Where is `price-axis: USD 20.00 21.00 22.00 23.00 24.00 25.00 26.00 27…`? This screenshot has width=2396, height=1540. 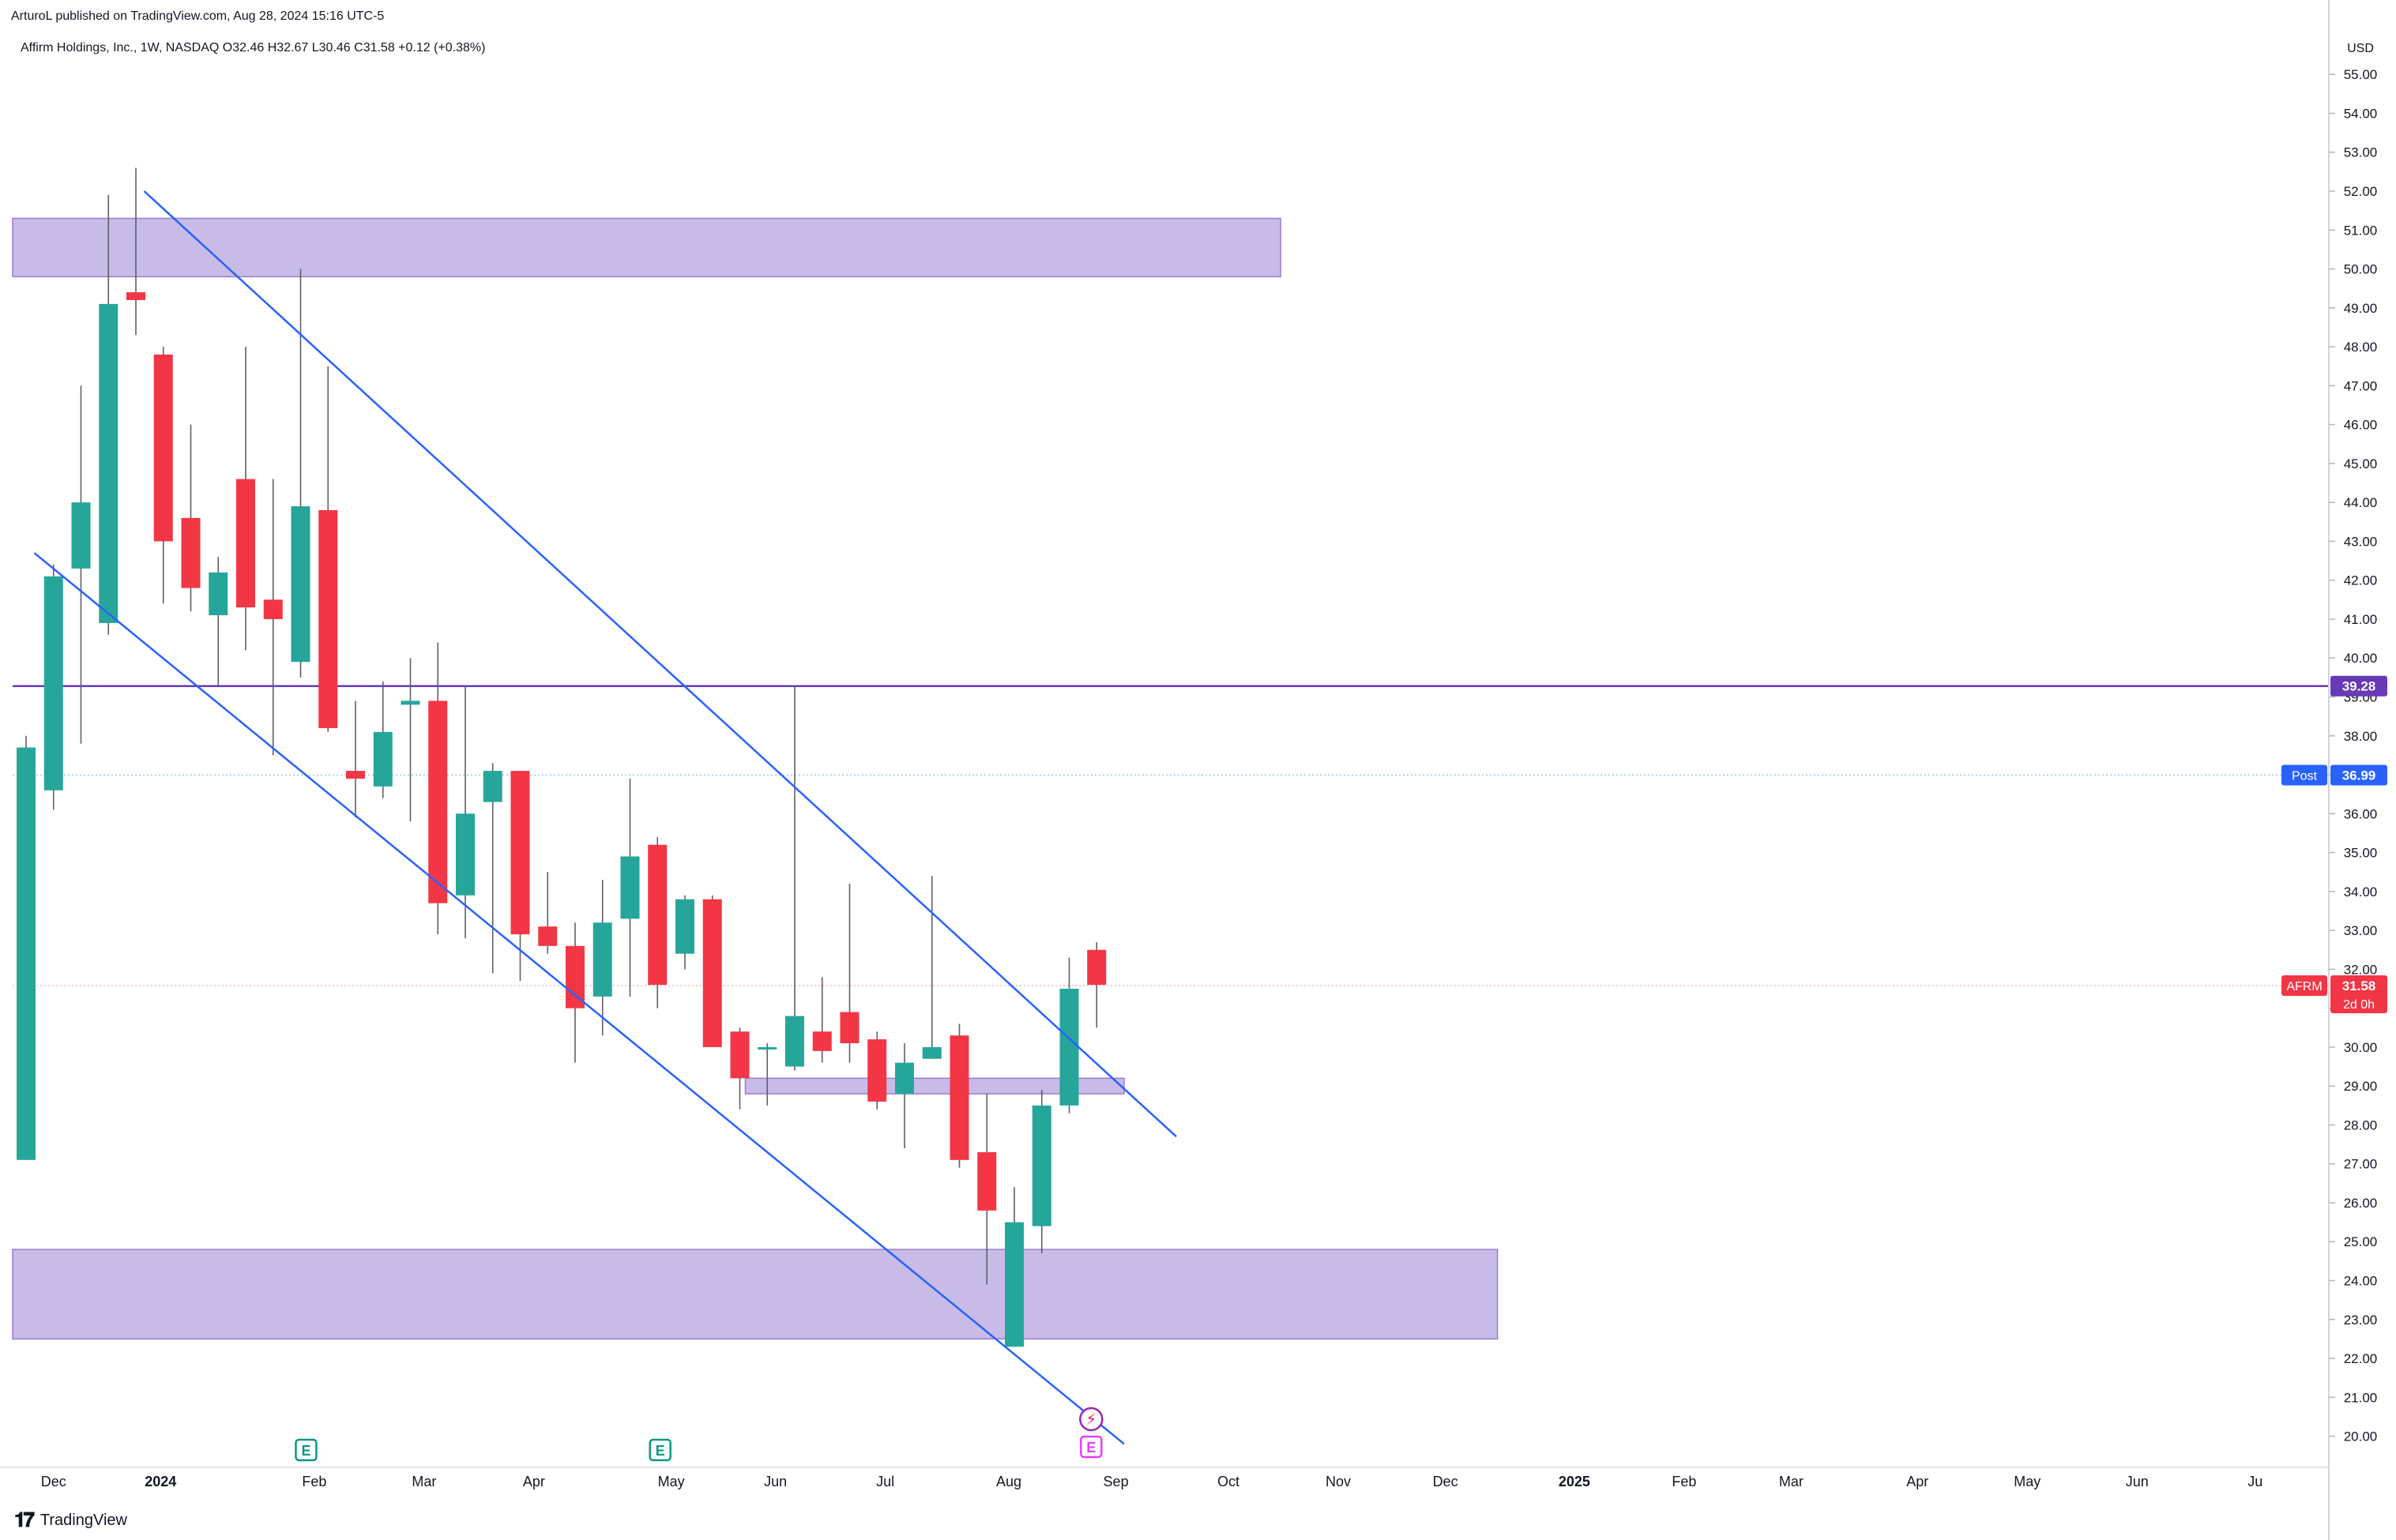
price-axis: USD 20.00 21.00 22.00 23.00 24.00 25.00 26.00 27… is located at coordinates (2353, 770).